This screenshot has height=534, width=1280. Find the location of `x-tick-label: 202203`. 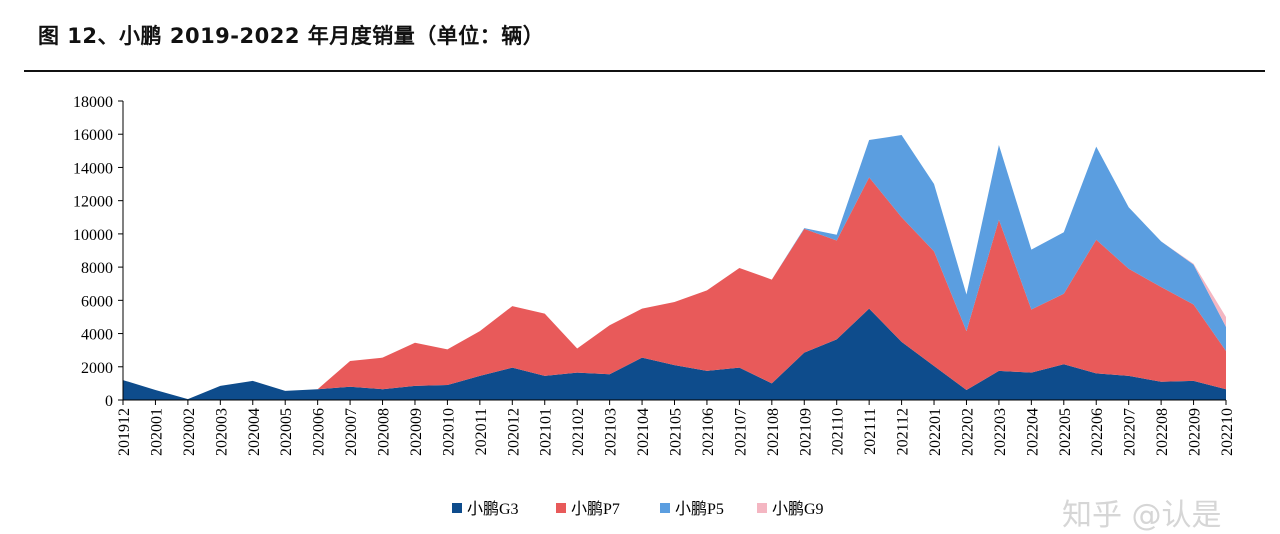

x-tick-label: 202203 is located at coordinates (1000, 432).